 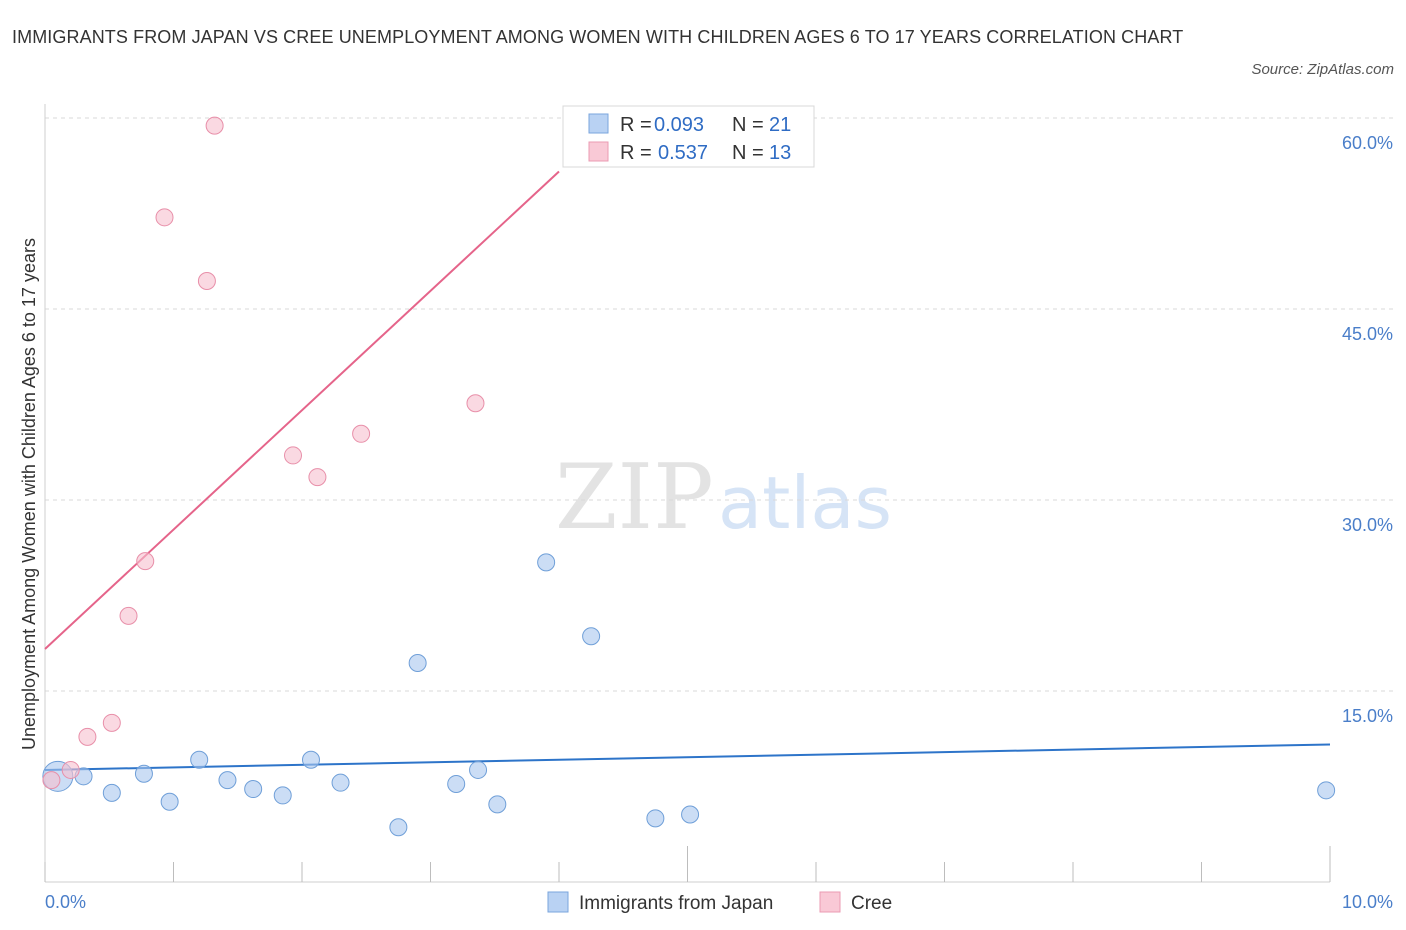 I want to click on source-label: Source: ZipAtlas.com, so click(x=1322, y=69).